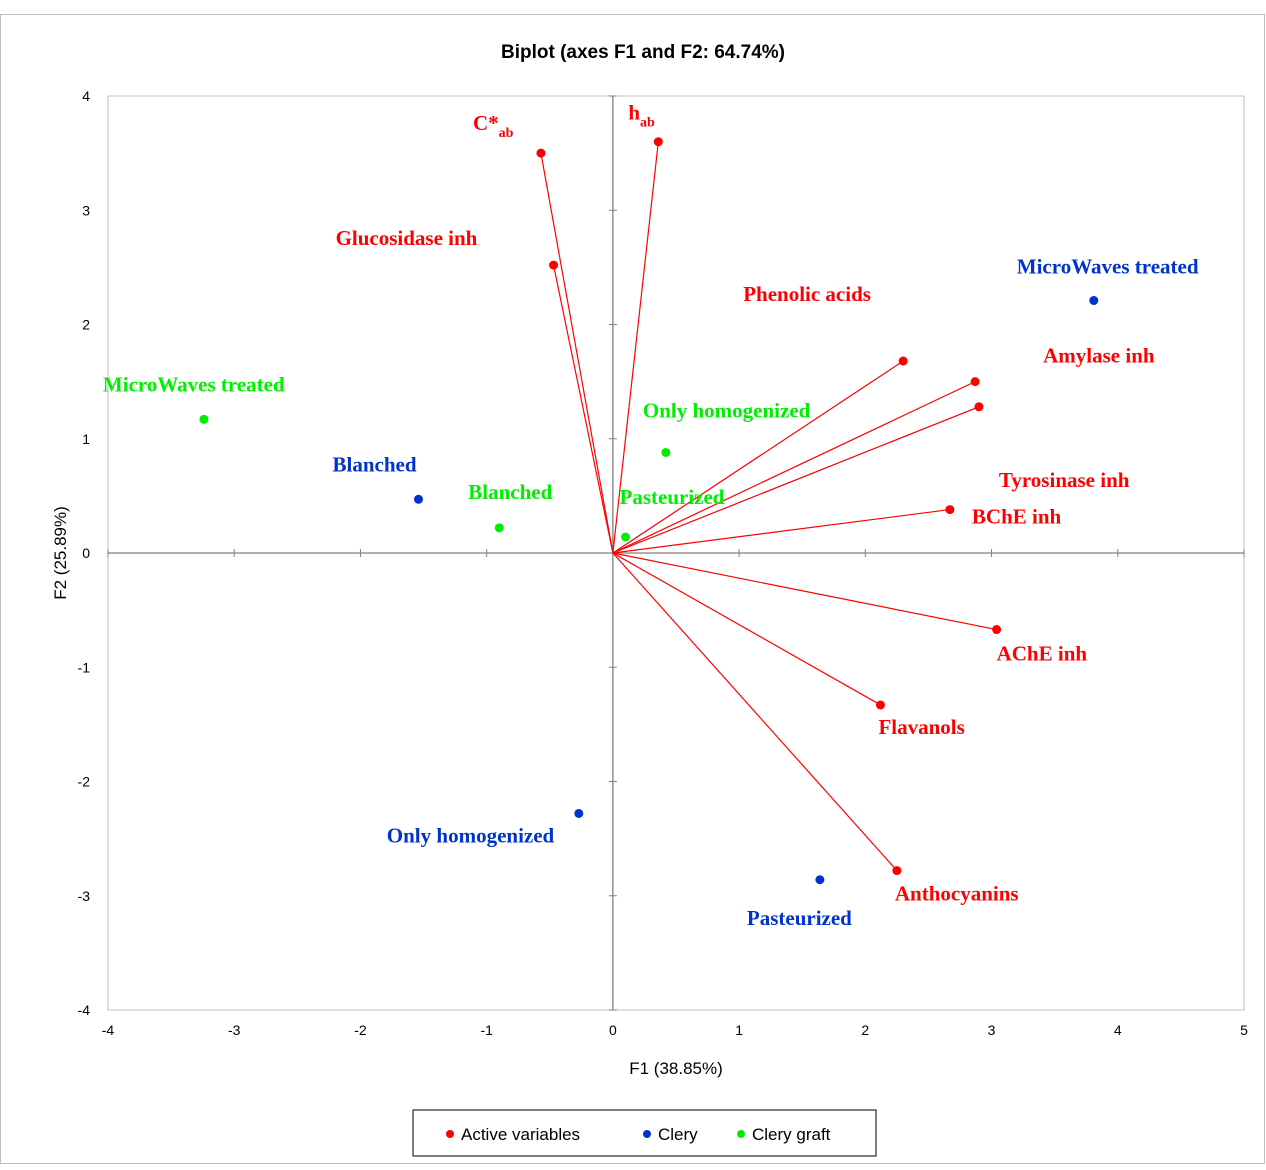 The height and width of the screenshot is (1170, 1266). What do you see at coordinates (781, 531) in the screenshot?
I see `vector-active-variables-bche-inh` at bounding box center [781, 531].